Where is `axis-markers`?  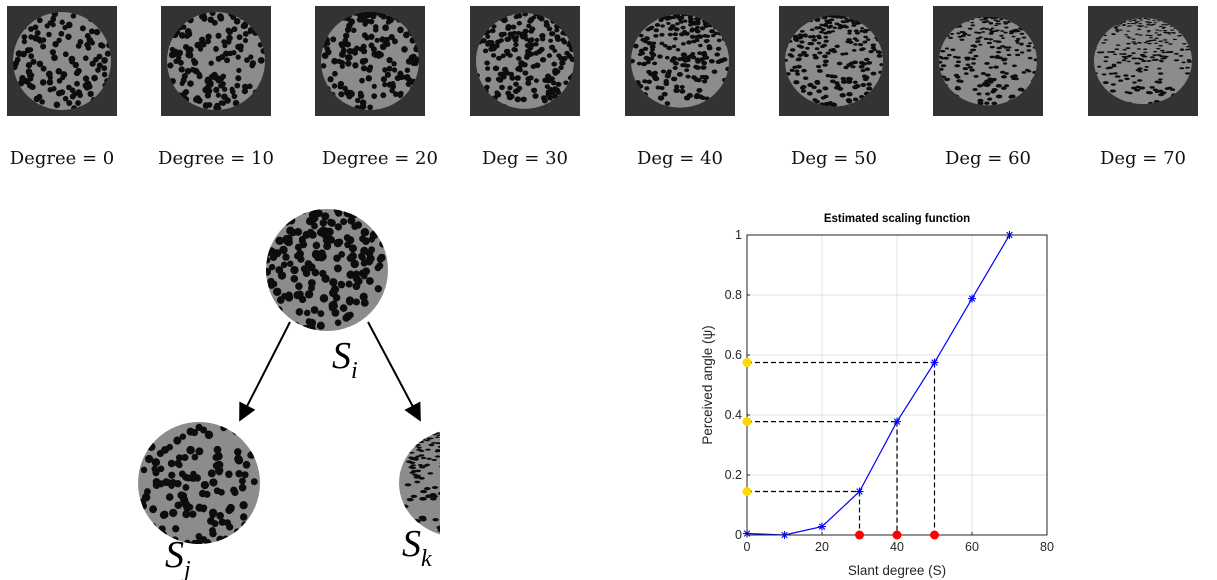
axis-markers is located at coordinates (840, 449).